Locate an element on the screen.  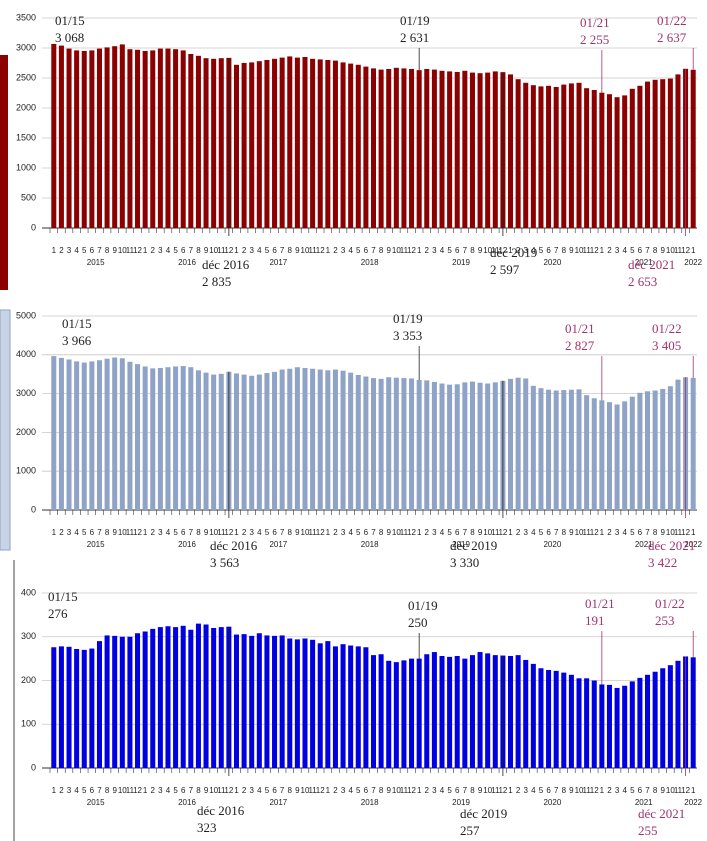
annotation-label: 01/21 is located at coordinates (595, 22).